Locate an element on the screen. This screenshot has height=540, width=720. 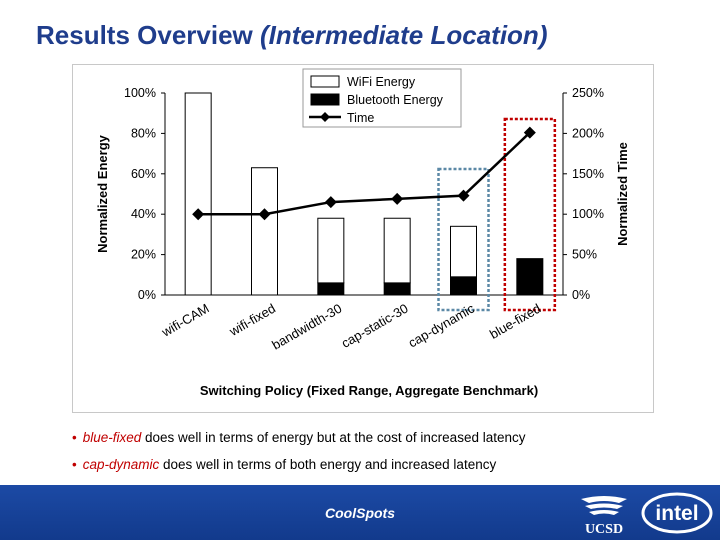
legend-swatch-wifi-energy is located at coordinates (325, 81).